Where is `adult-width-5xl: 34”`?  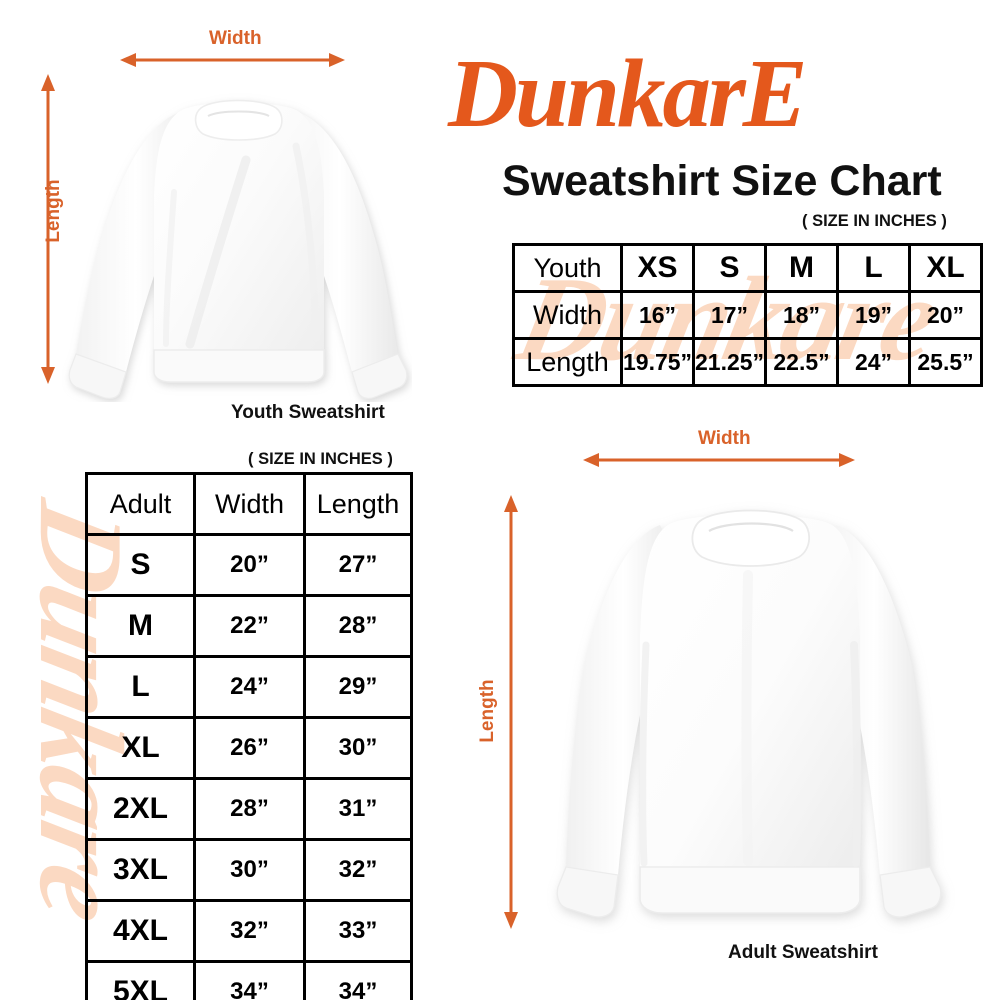
adult-width-5xl: 34” is located at coordinates (249, 980).